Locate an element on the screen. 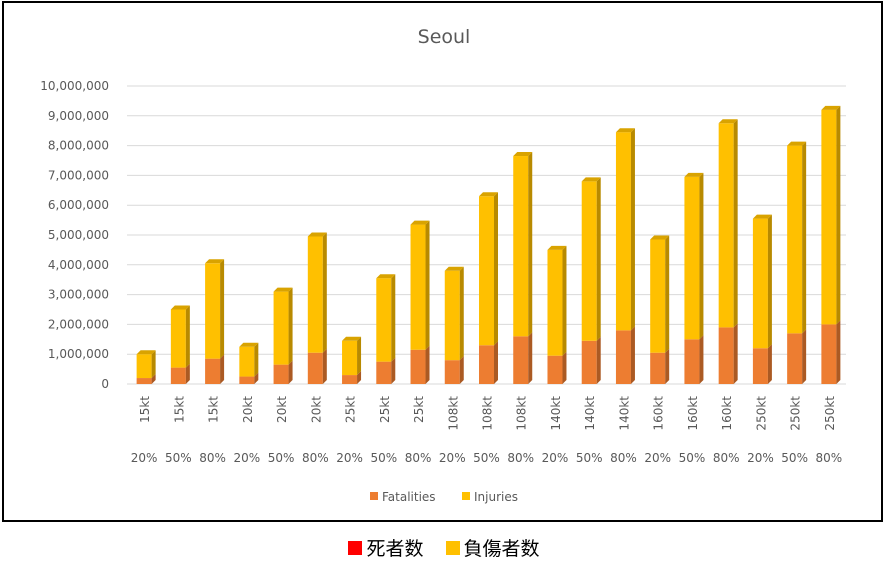 The image size is (888, 572). legend-label-injuries: Injuries is located at coordinates (496, 497).